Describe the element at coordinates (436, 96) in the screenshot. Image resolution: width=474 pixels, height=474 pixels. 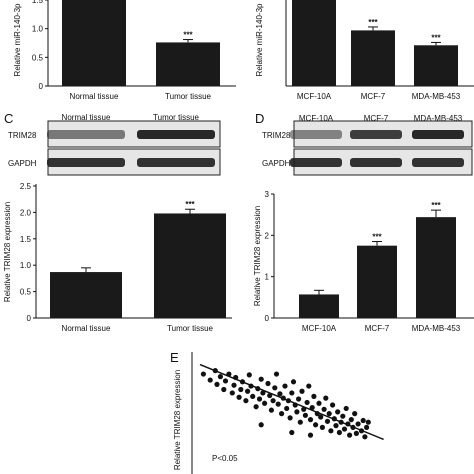
I see `panel-b-category-label: MDA-MB-453` at that location.